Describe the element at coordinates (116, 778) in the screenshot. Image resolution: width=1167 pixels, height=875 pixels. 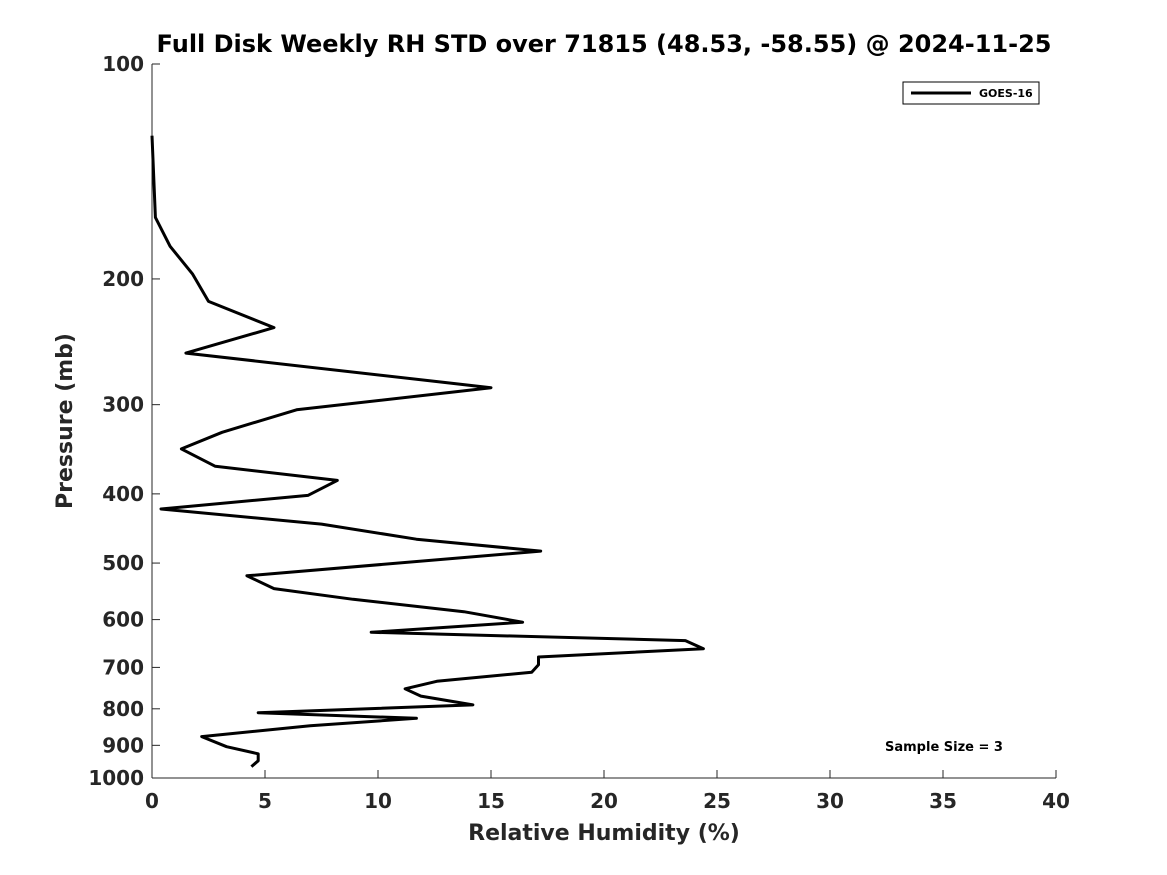
I see `y-tick-label: 1000` at that location.